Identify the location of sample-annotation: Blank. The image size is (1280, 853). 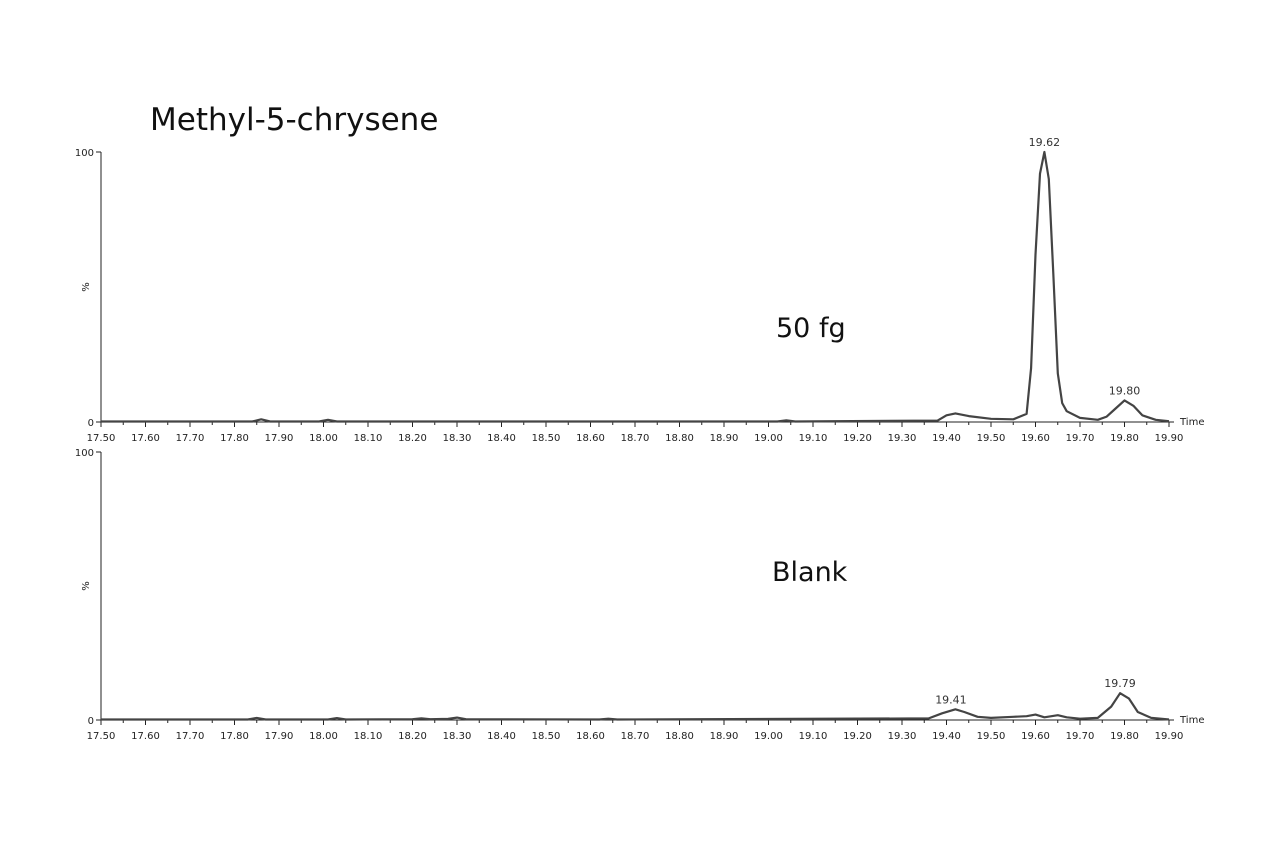
(810, 572).